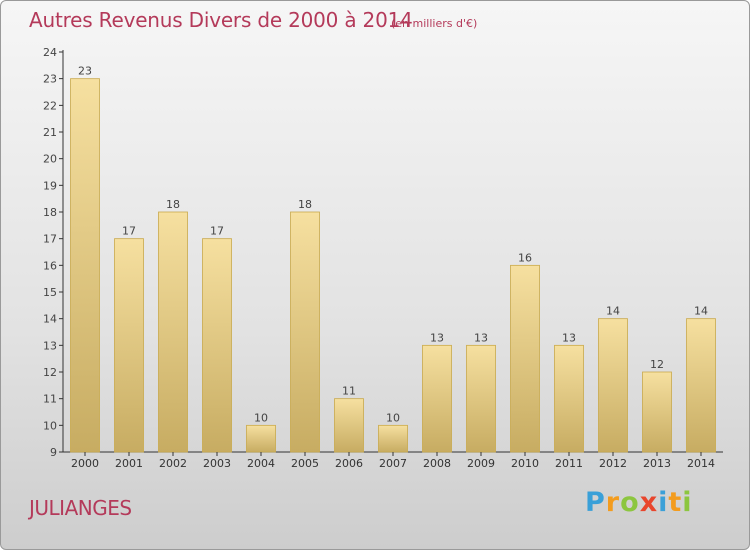  I want to click on proxiti-logo: Proxiti, so click(639, 502).